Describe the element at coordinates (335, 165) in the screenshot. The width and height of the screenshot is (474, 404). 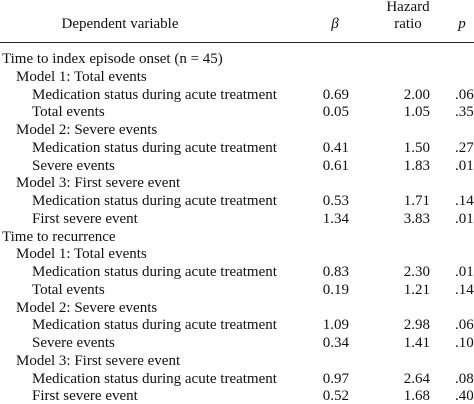
I see `beta: 0.61` at that location.